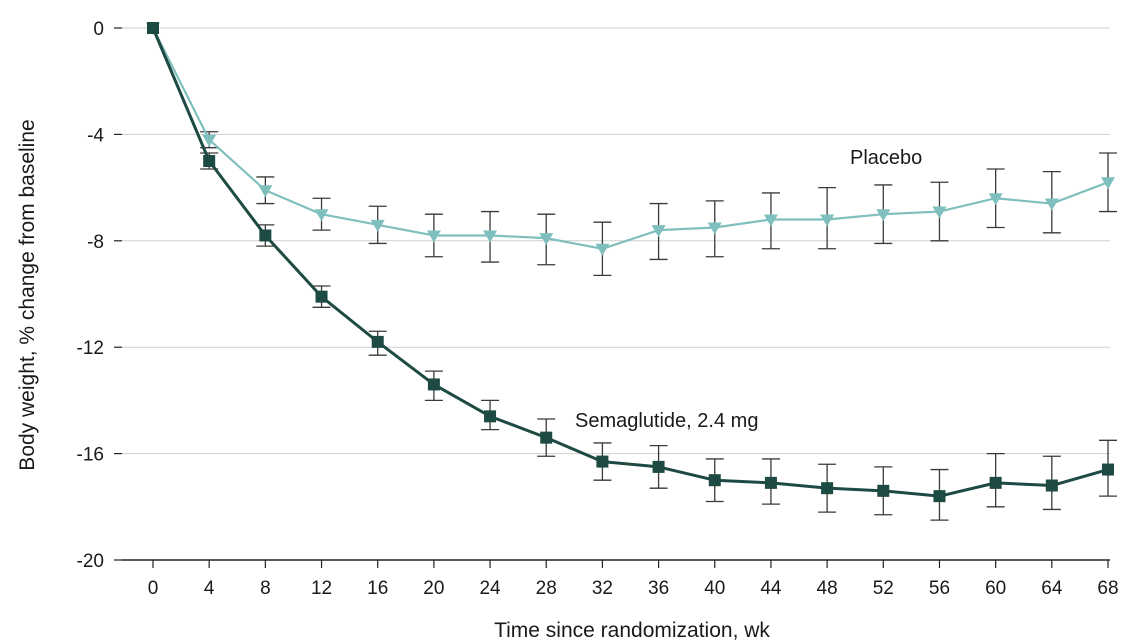 This screenshot has height=642, width=1127. I want to click on x-tick-label: 36, so click(658, 588).